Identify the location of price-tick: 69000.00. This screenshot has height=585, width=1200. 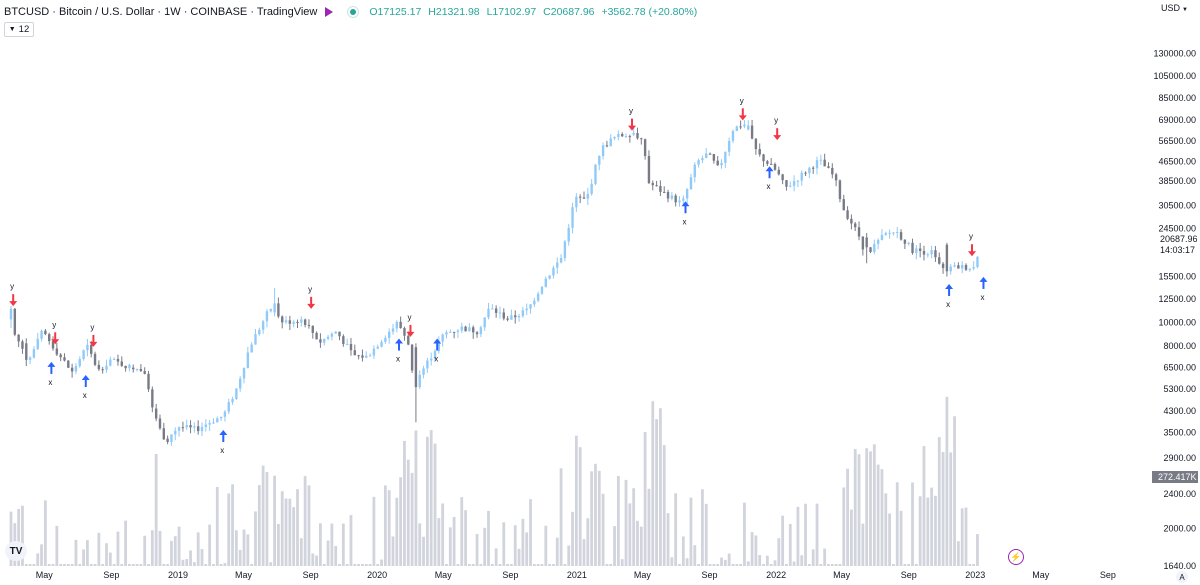
(1177, 120).